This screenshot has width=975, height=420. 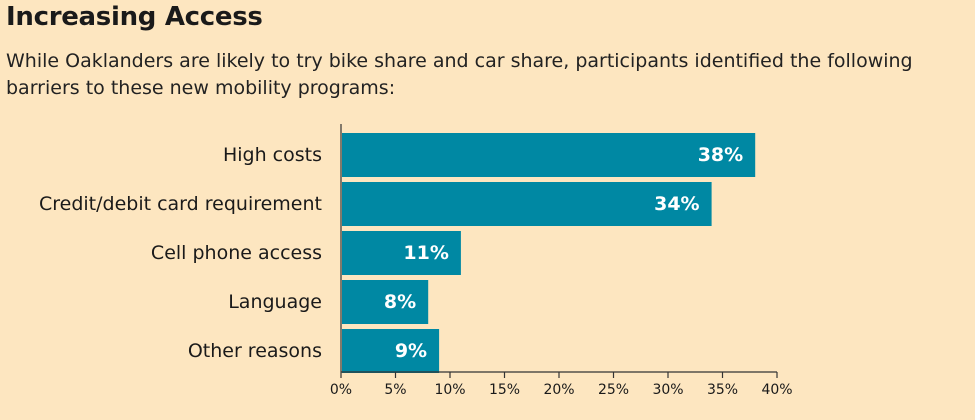 What do you see at coordinates (504, 390) in the screenshot?
I see `x-tick-label: 15%` at bounding box center [504, 390].